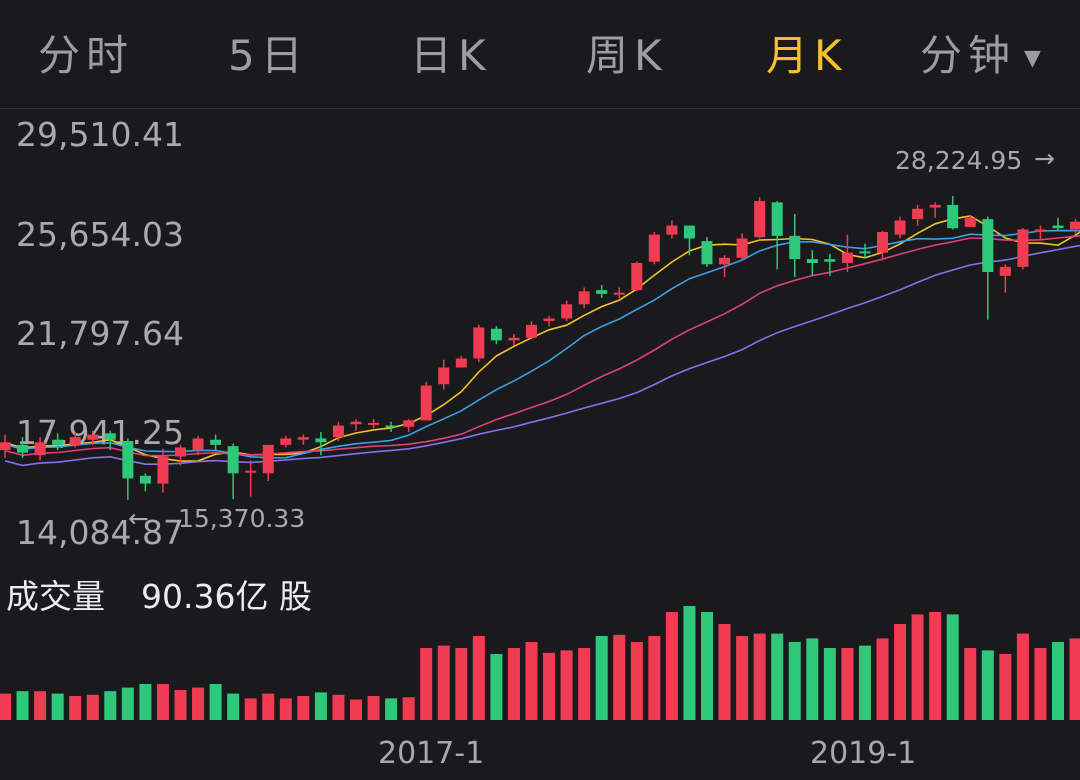  I want to click on tab-4: 月K, so click(807, 56).